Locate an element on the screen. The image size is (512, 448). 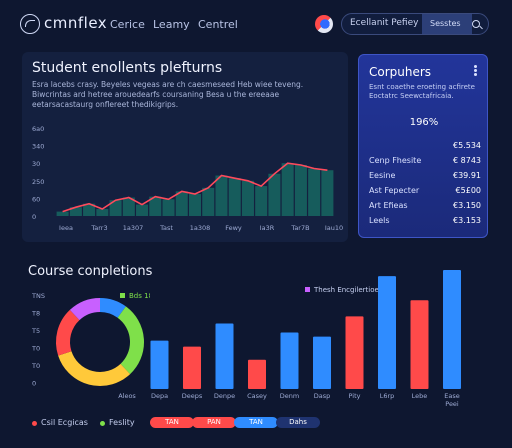
x-tick-label: Ease is located at coordinates (451, 396).